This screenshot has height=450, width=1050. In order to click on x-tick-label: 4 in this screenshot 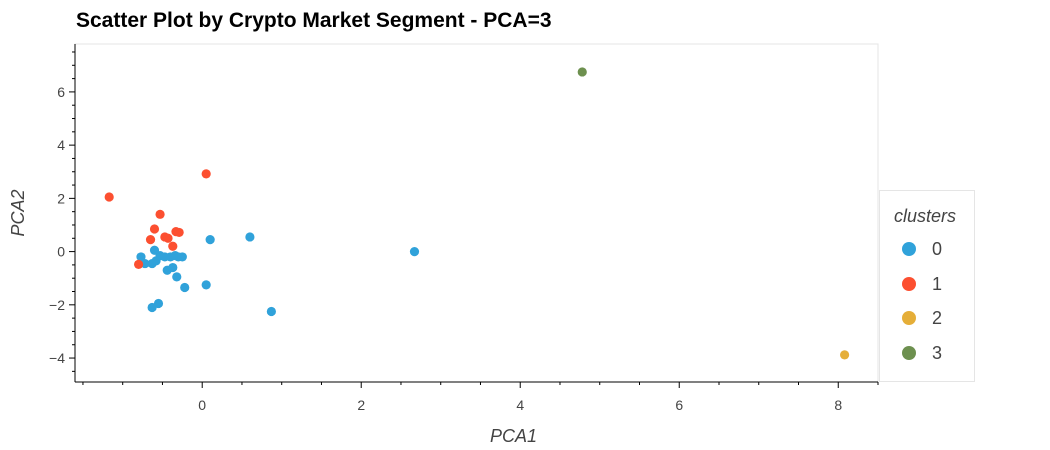, I will do `click(520, 405)`.